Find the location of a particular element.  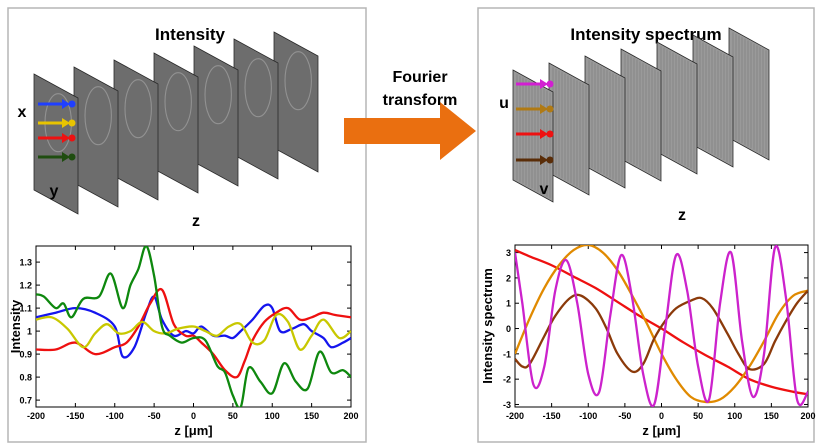

y-tick-label: 0.9 is located at coordinates (25, 355).